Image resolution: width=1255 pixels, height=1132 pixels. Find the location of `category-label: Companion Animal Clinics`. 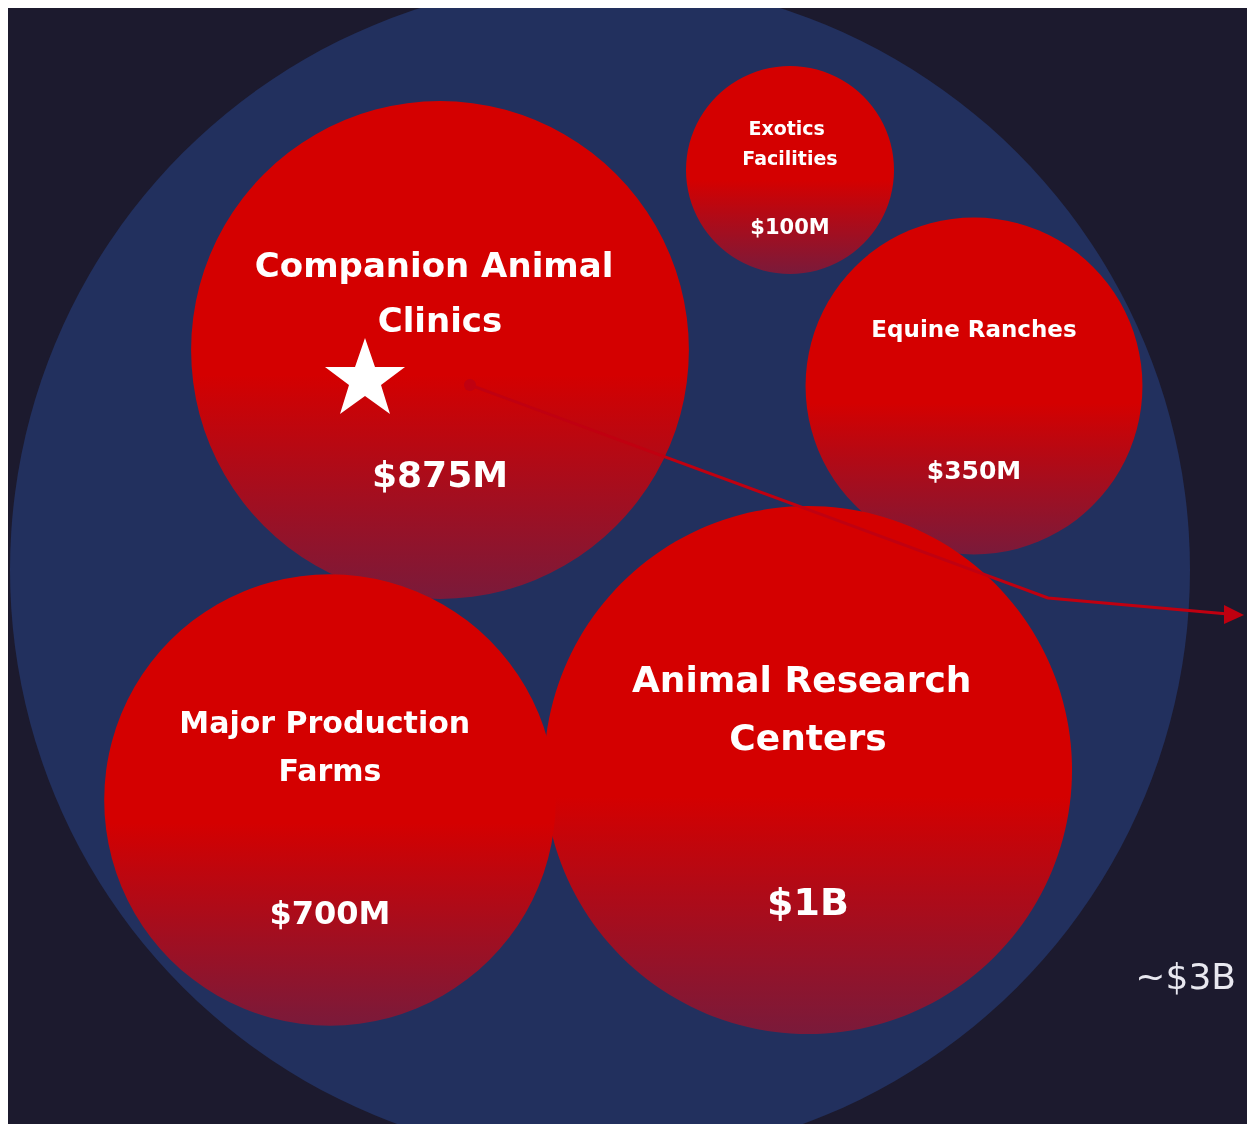

category-label: Companion Animal Clinics is located at coordinates (440, 292).